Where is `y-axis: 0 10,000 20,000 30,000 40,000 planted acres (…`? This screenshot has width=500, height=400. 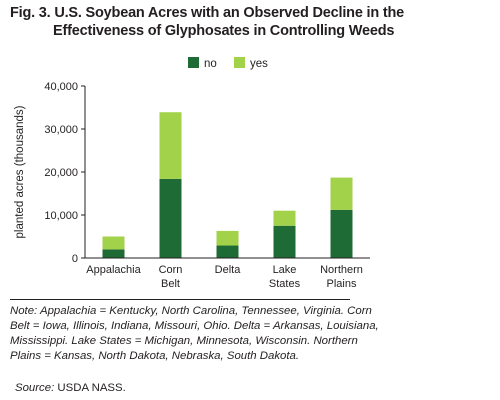 y-axis: 0 10,000 20,000 30,000 40,000 planted acres (… is located at coordinates (50, 173).